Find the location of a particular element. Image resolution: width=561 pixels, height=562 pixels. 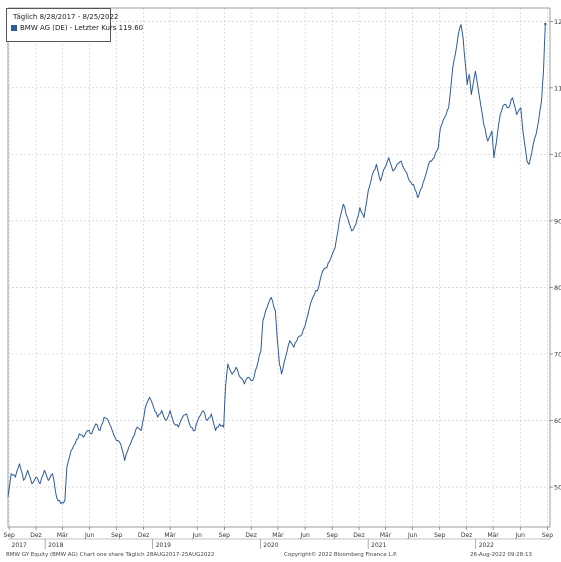

y-tick-label: 120 is located at coordinates (557, 22).